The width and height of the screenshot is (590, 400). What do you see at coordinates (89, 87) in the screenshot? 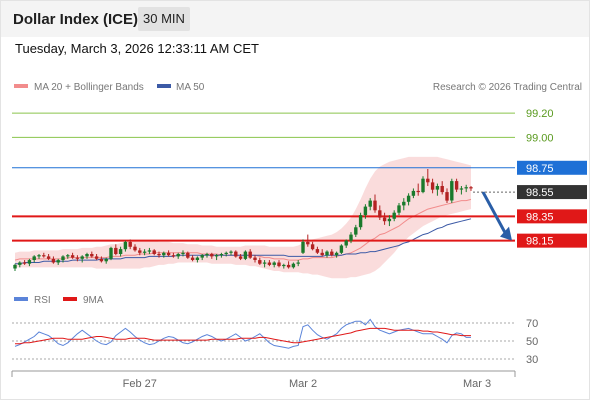
I see `ma20-legend-label: MA 20 + Bollinger Bands` at bounding box center [89, 87].